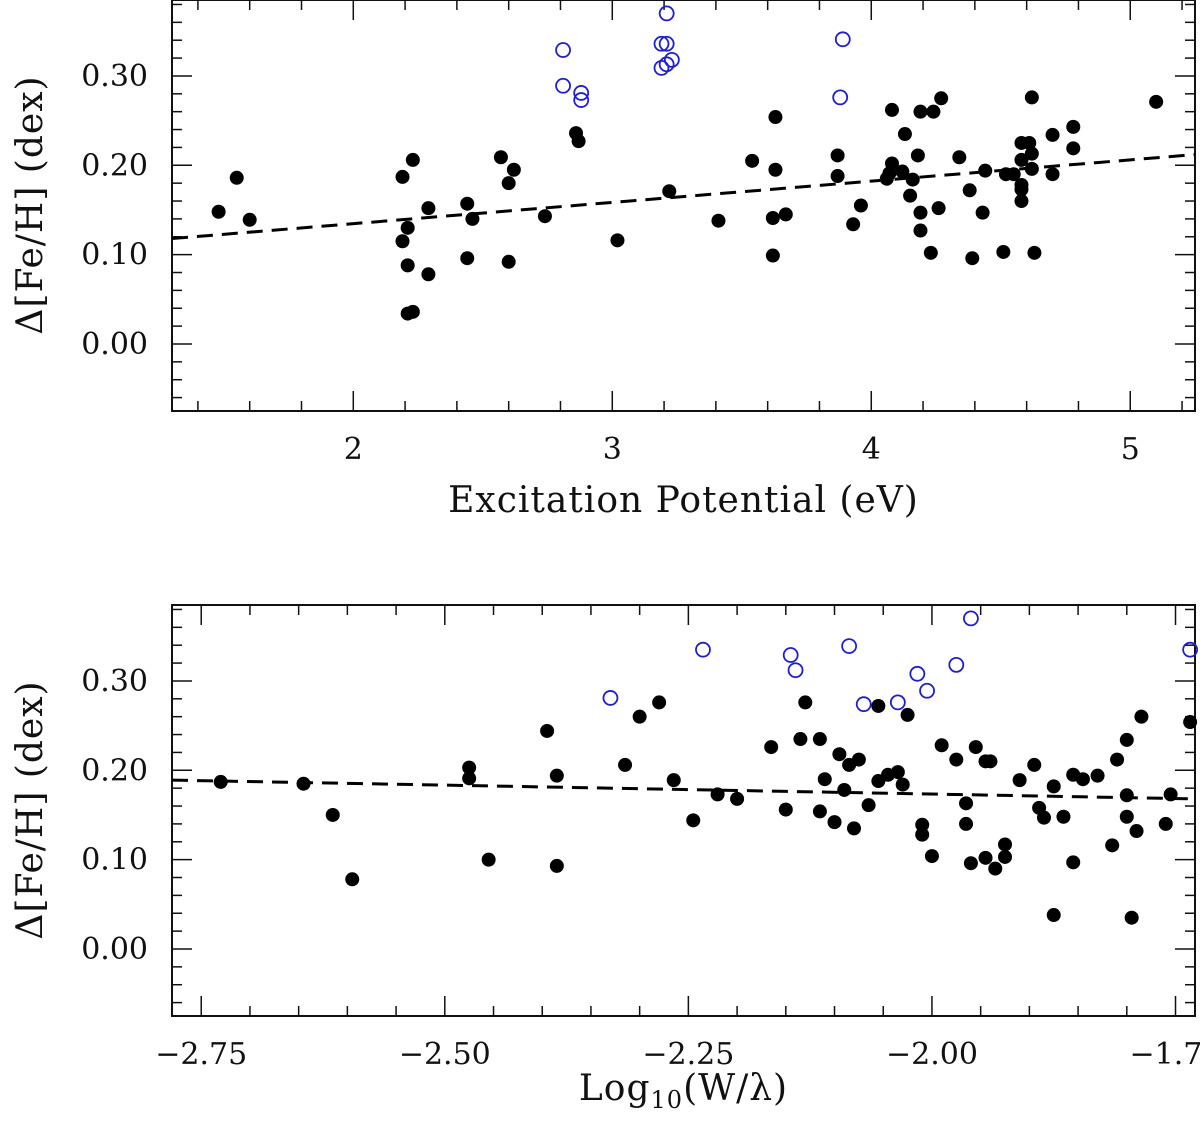 The width and height of the screenshot is (1200, 1124). What do you see at coordinates (932, 1054) in the screenshot?
I see `x-tick-label: −2.00` at bounding box center [932, 1054].